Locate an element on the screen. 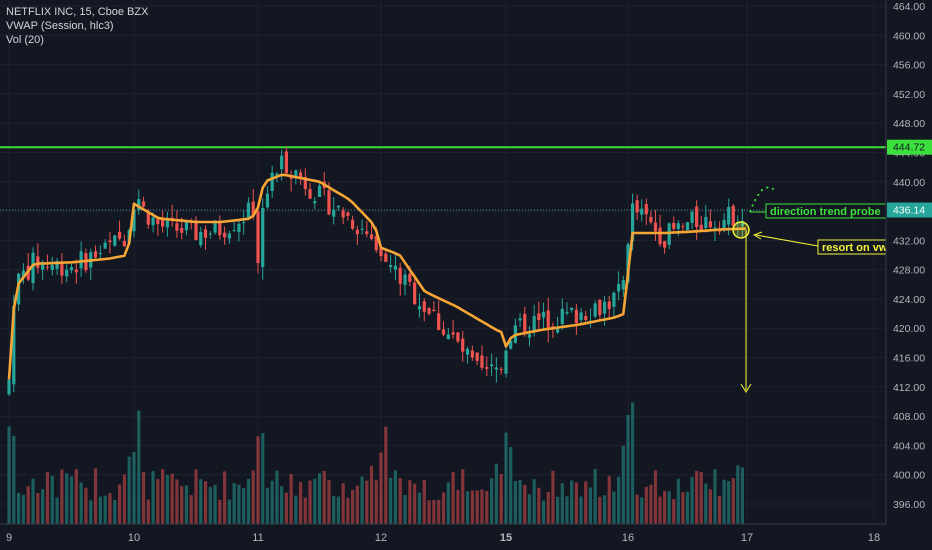  price-axis-bg is located at coordinates (909, 262).